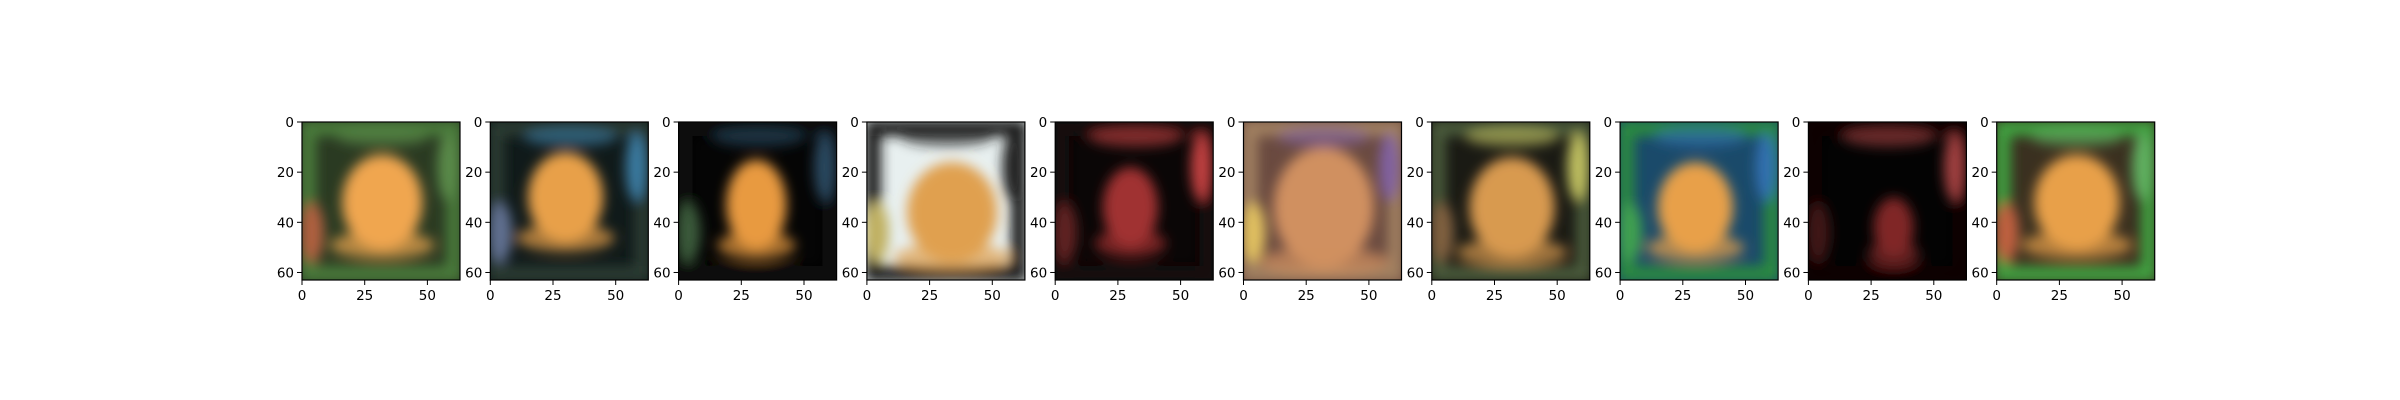 This screenshot has height=400, width=2400. I want to click on image-panel-8: 0 25 50 0 20 40 60, so click(1687, 209).